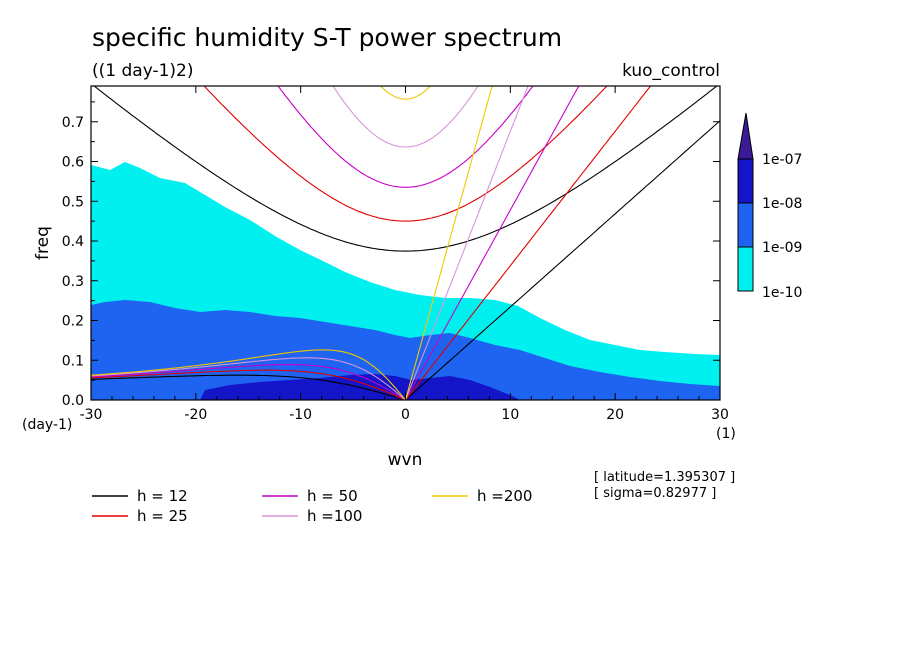 Image resolution: width=904 pixels, height=654 pixels. What do you see at coordinates (664, 477) in the screenshot?
I see `latitude-annotation: [ latitude=1.395307 ]` at bounding box center [664, 477].